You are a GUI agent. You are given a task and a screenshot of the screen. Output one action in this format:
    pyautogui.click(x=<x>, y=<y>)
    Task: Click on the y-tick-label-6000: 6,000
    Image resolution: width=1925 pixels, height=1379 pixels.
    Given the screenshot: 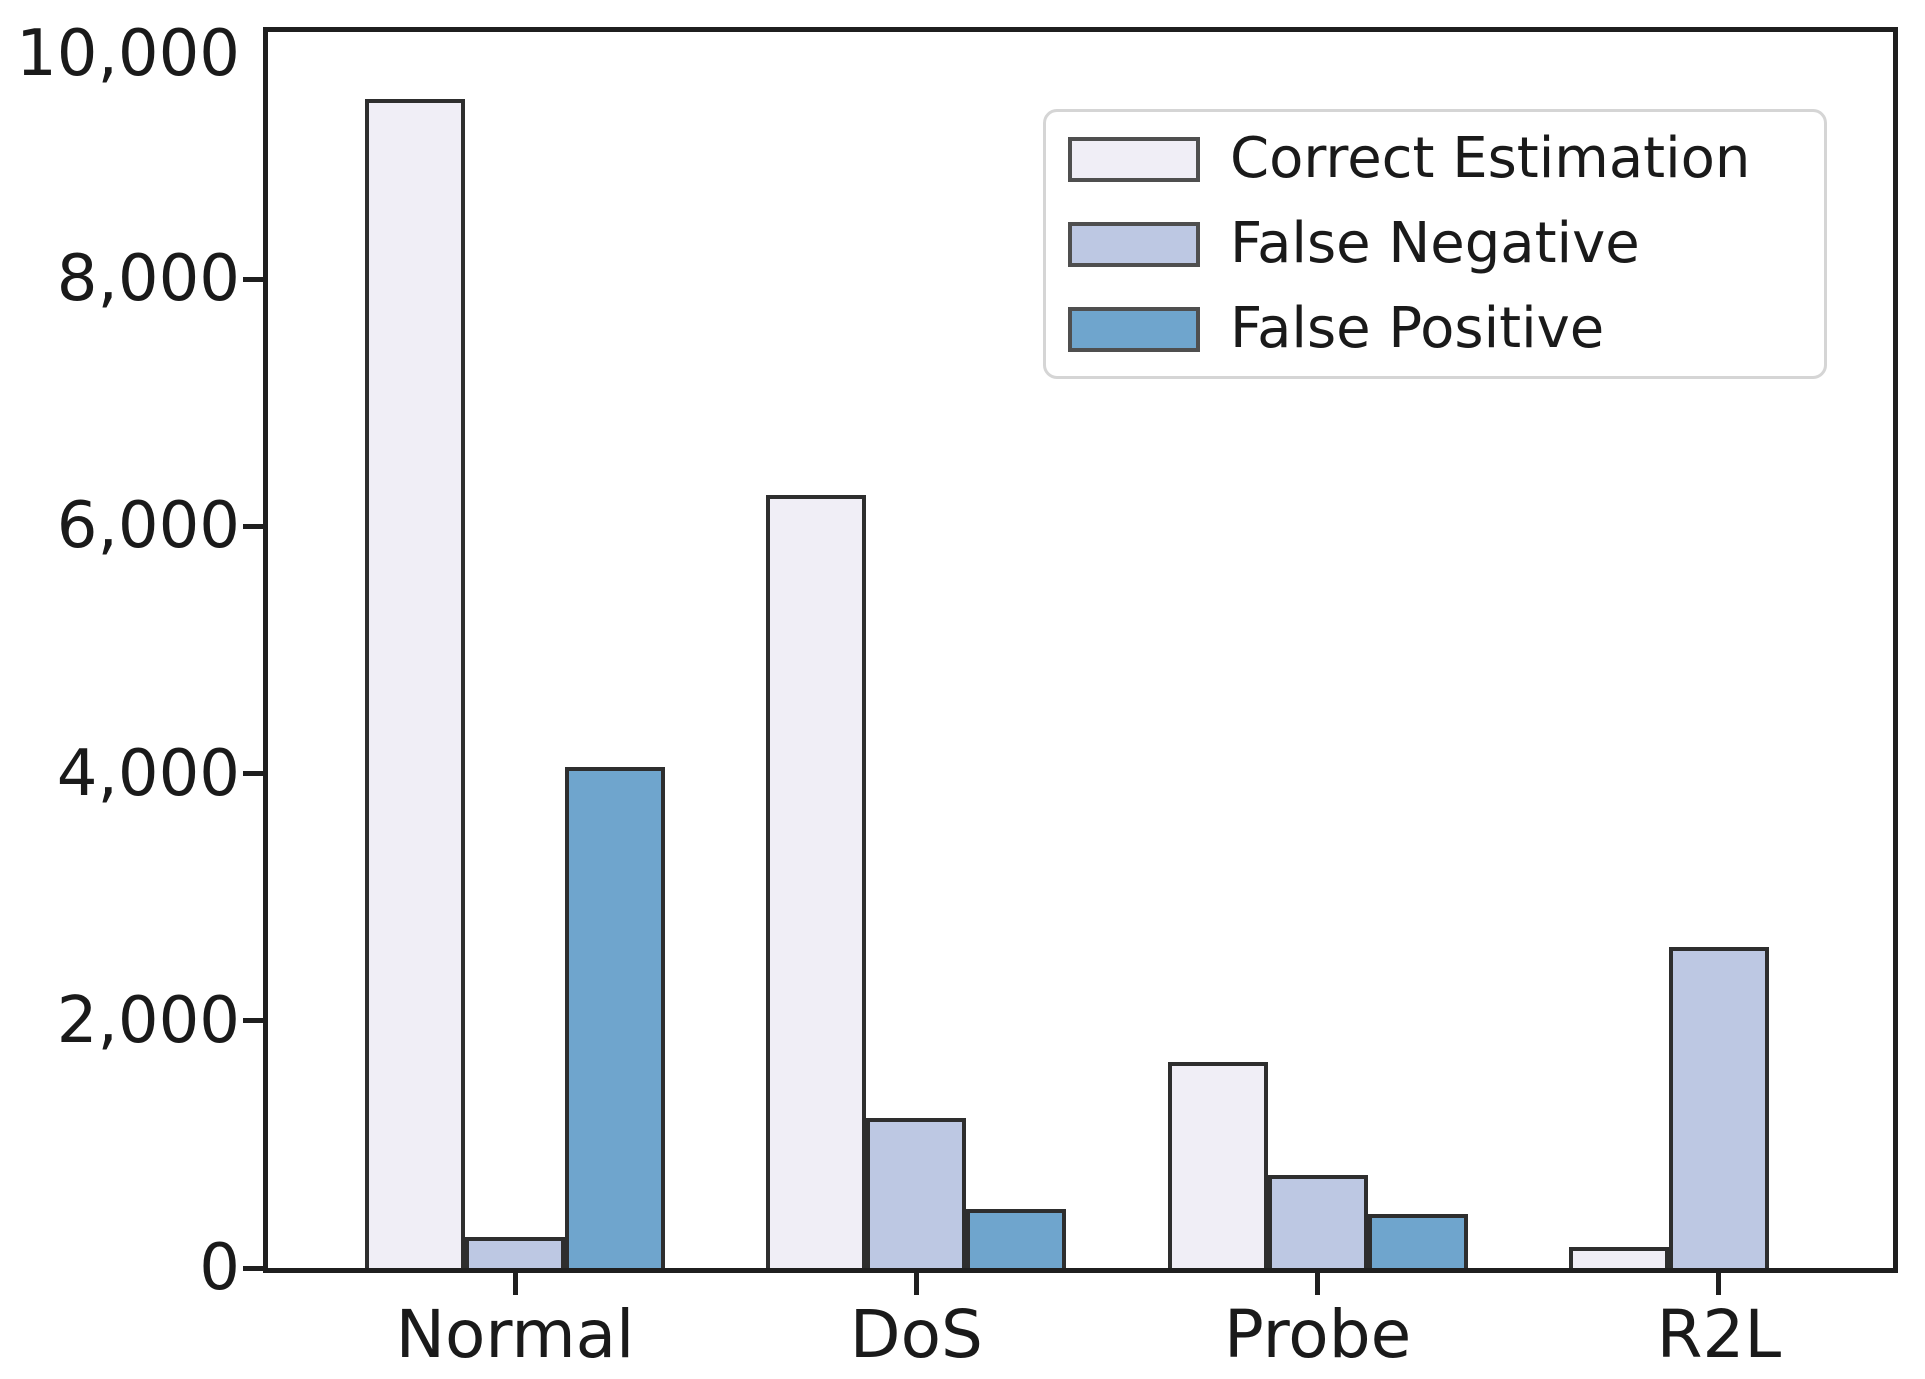 What is the action you would take?
    pyautogui.click(x=148, y=526)
    